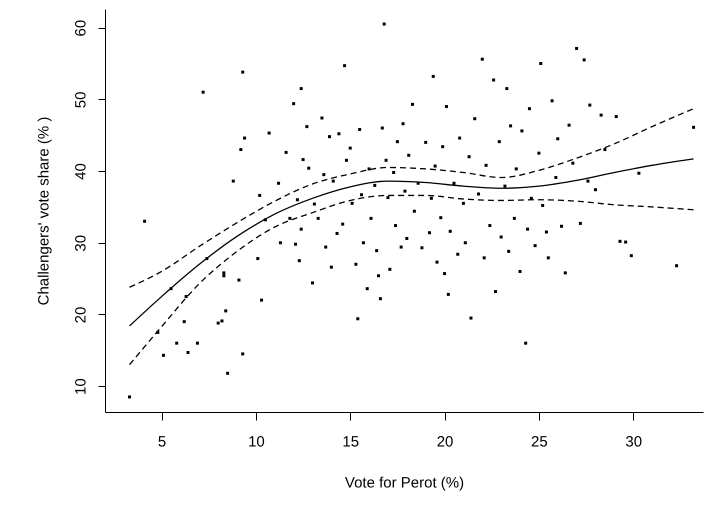 The height and width of the screenshot is (514, 709). What do you see at coordinates (81, 100) in the screenshot?
I see `y-tick-label: 50` at bounding box center [81, 100].